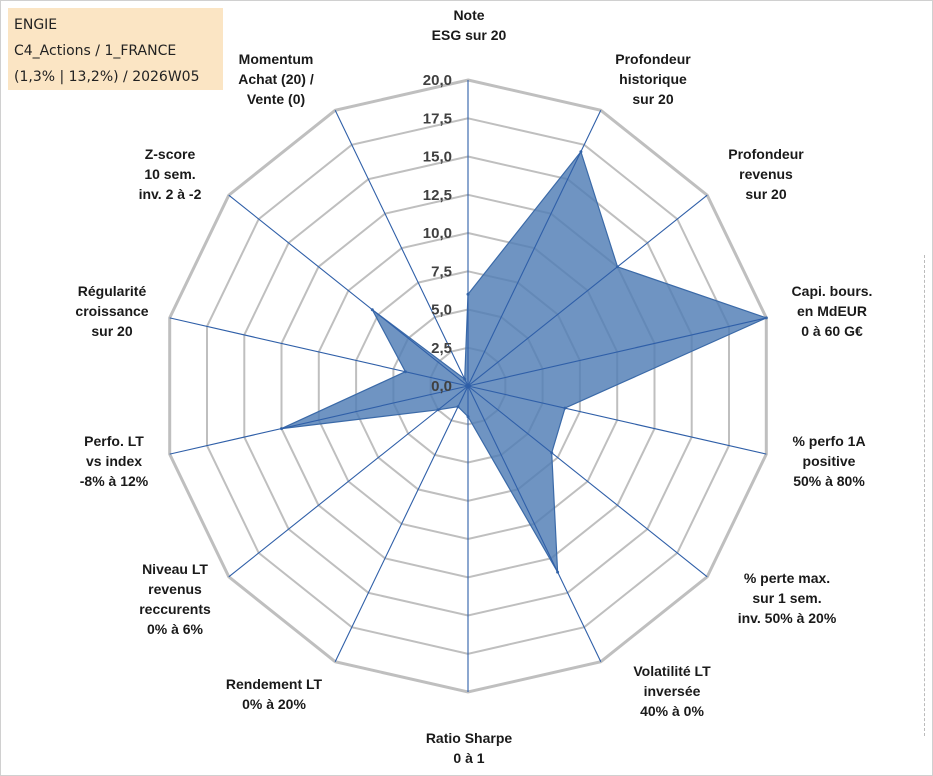 The width and height of the screenshot is (933, 776). I want to click on axis-label: Z-score 10 sem. inv. 2 à -2, so click(170, 174).